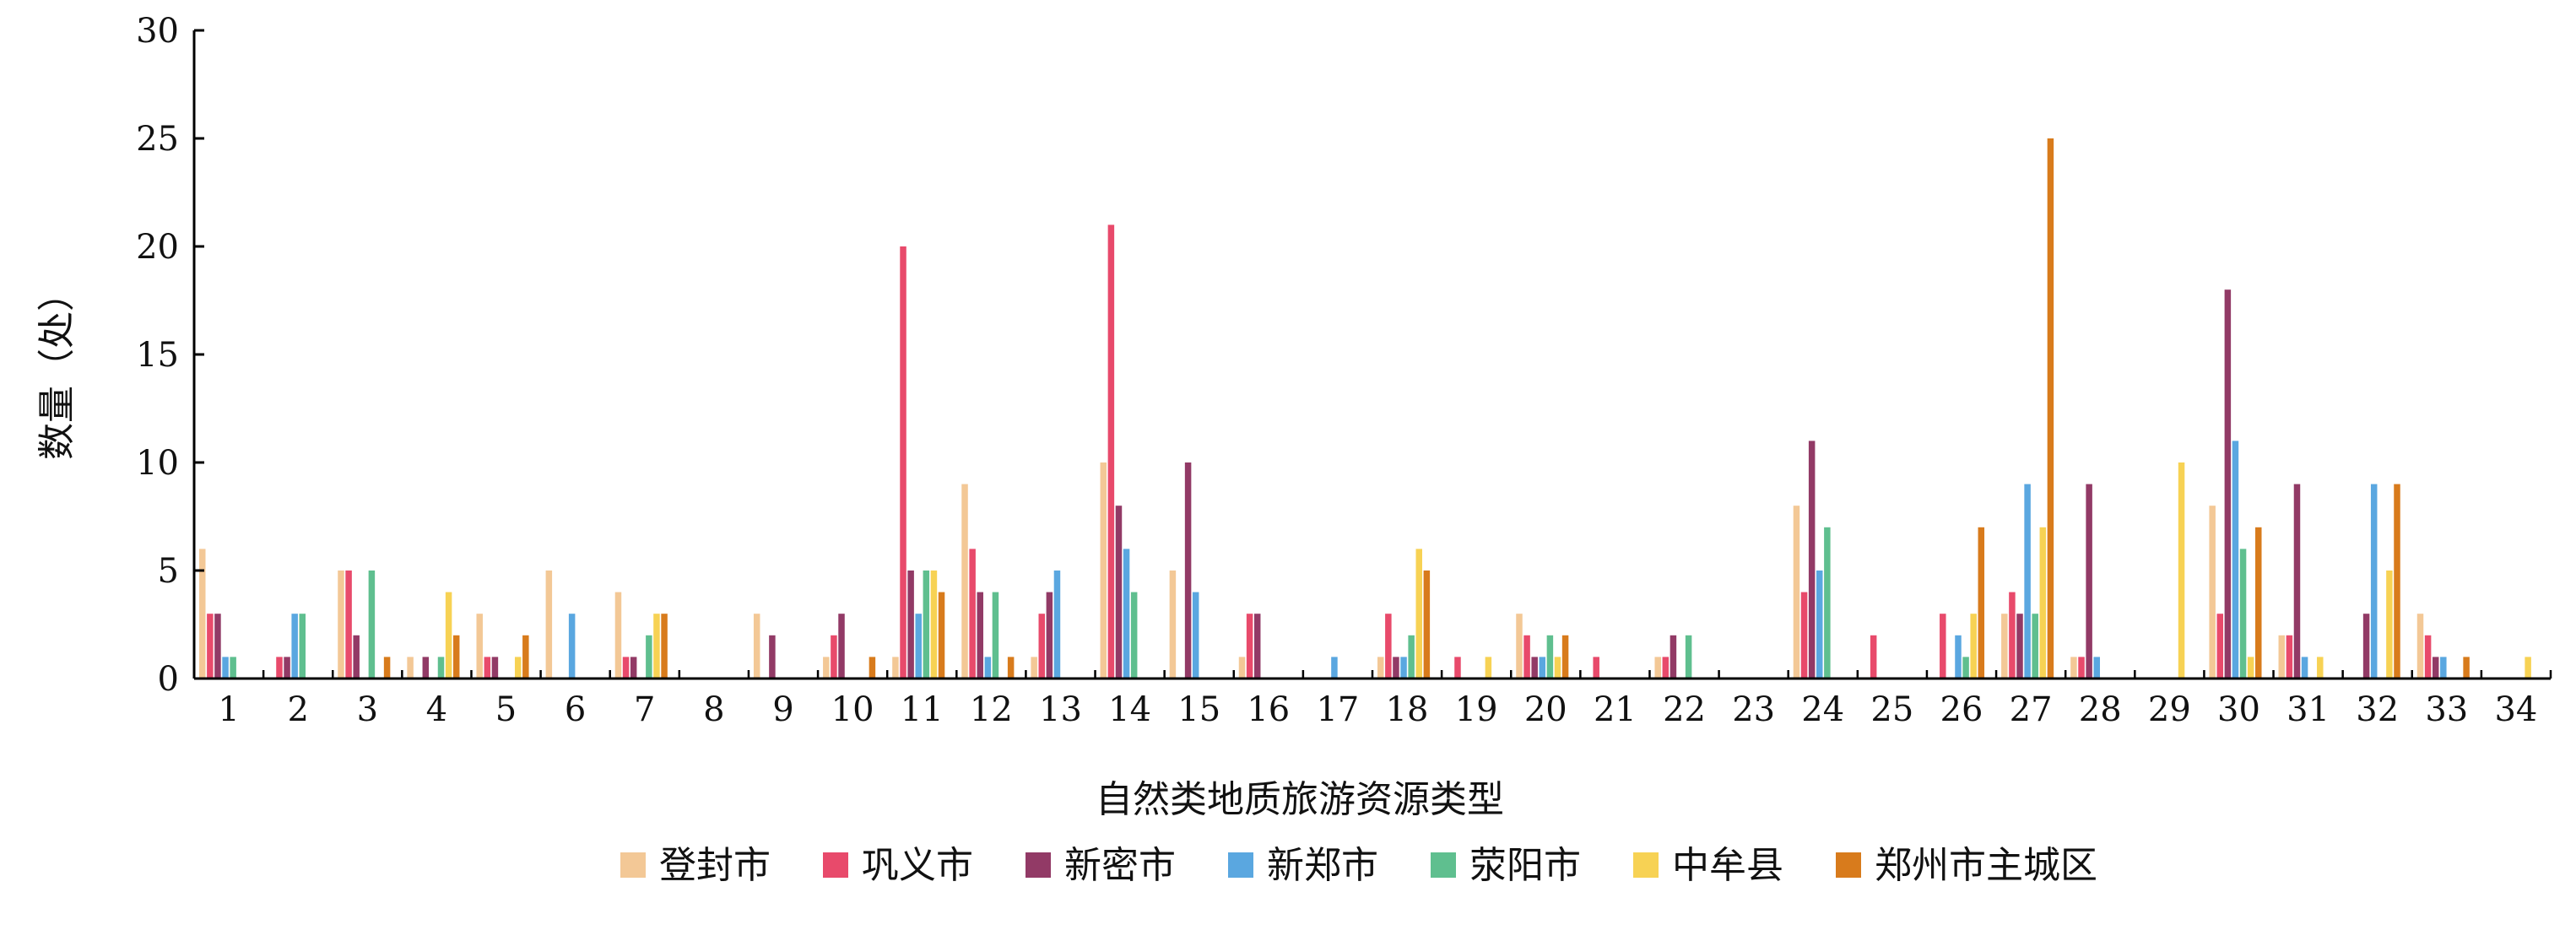  What do you see at coordinates (157, 356) in the screenshot?
I see `y-tick-label: 15` at bounding box center [157, 356].